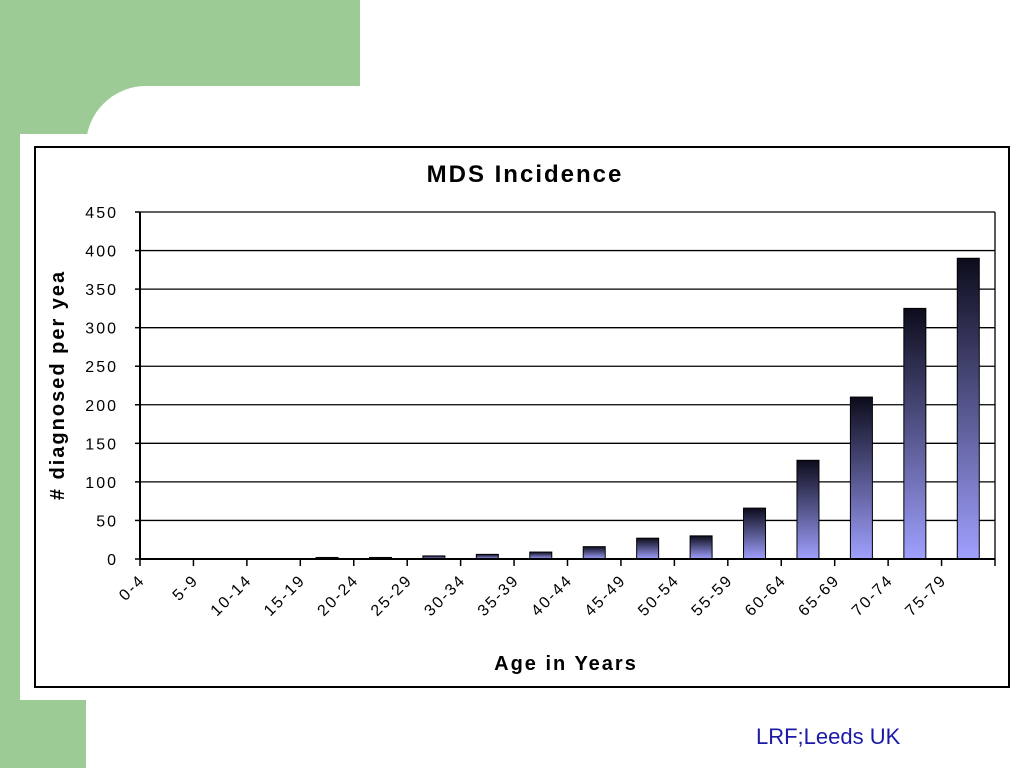  What do you see at coordinates (101, 444) in the screenshot?
I see `y-tick-label: 150` at bounding box center [101, 444].